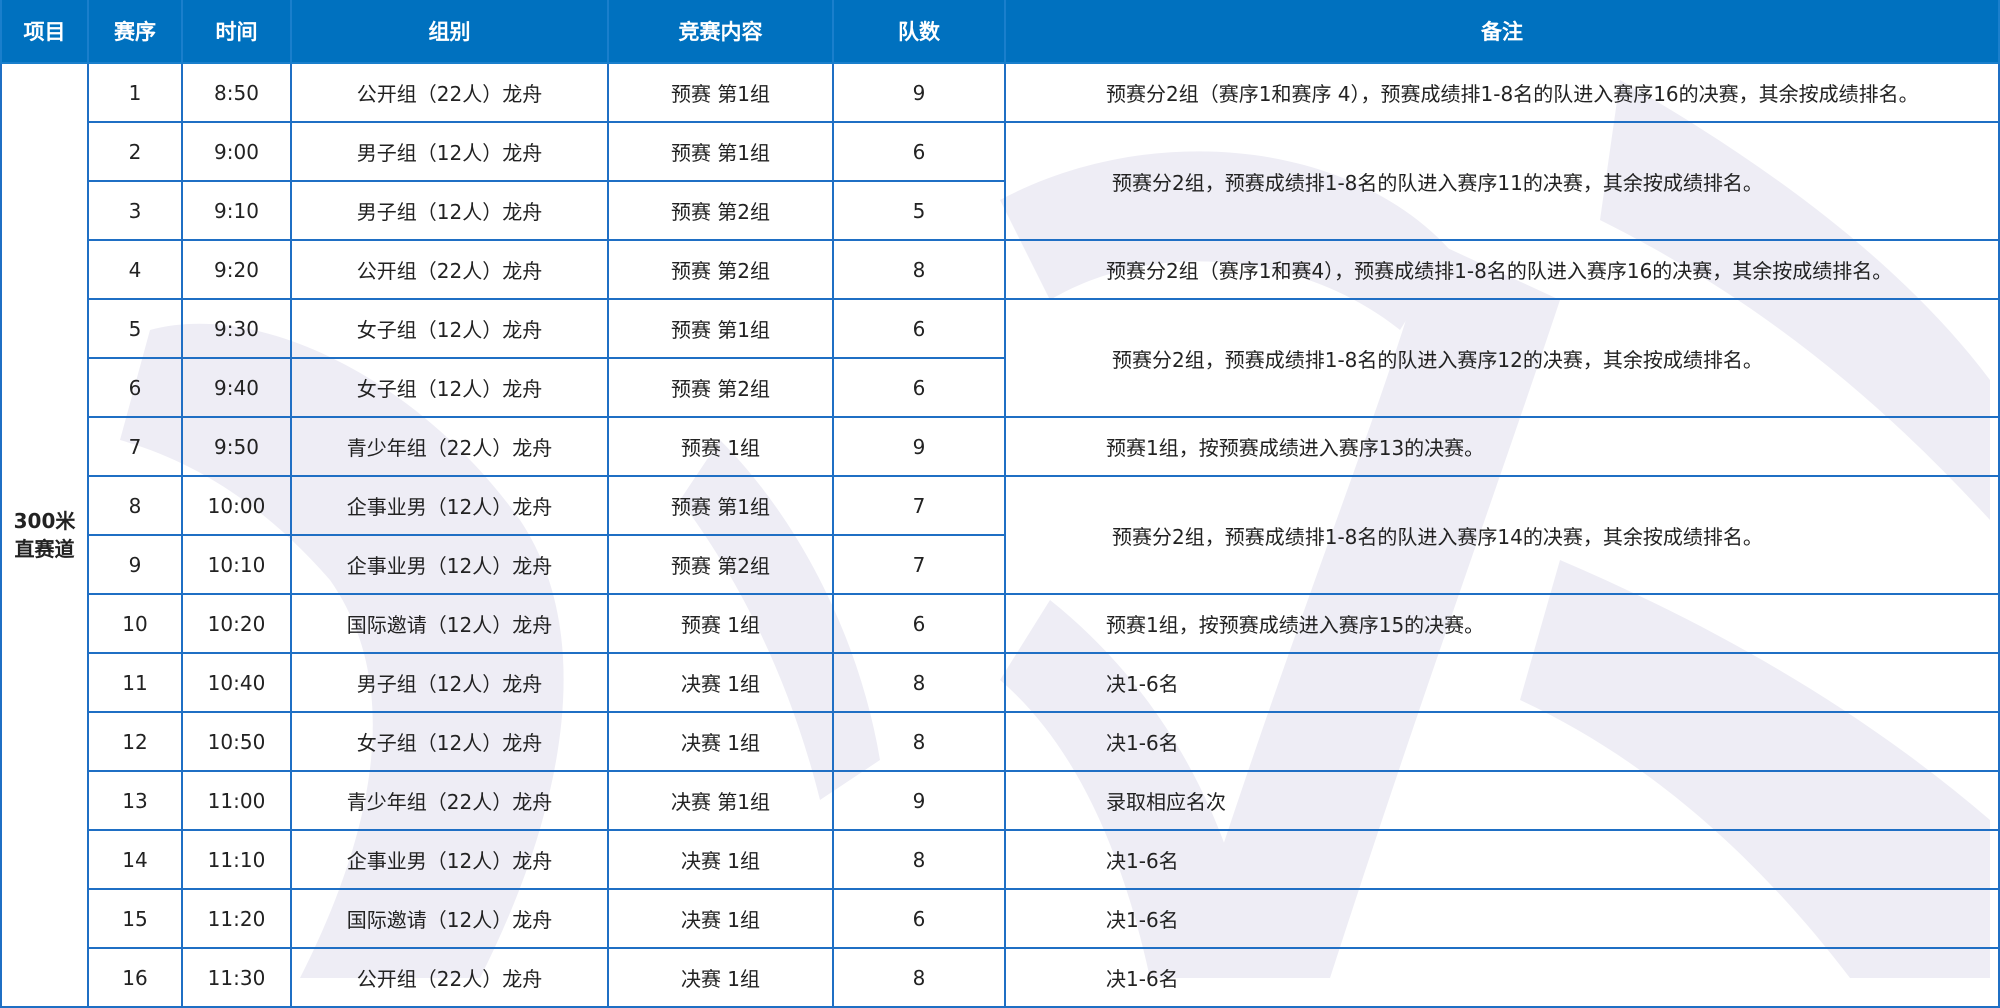  What do you see at coordinates (135, 210) in the screenshot?
I see `seq-cell: 3` at bounding box center [135, 210].